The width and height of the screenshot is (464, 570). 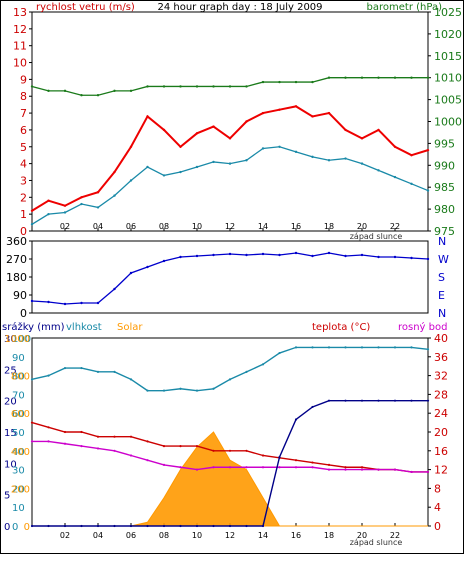 What do you see at coordinates (441, 451) in the screenshot?
I see `bottom-temp-tick-label: 16` at bounding box center [441, 451].